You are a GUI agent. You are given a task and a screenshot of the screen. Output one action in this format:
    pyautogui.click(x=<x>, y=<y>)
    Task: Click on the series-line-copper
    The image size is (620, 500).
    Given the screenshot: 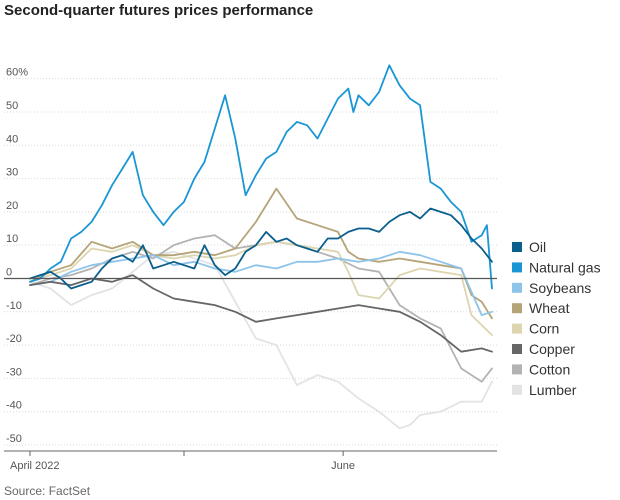 What is the action you would take?
    pyautogui.click(x=261, y=313)
    